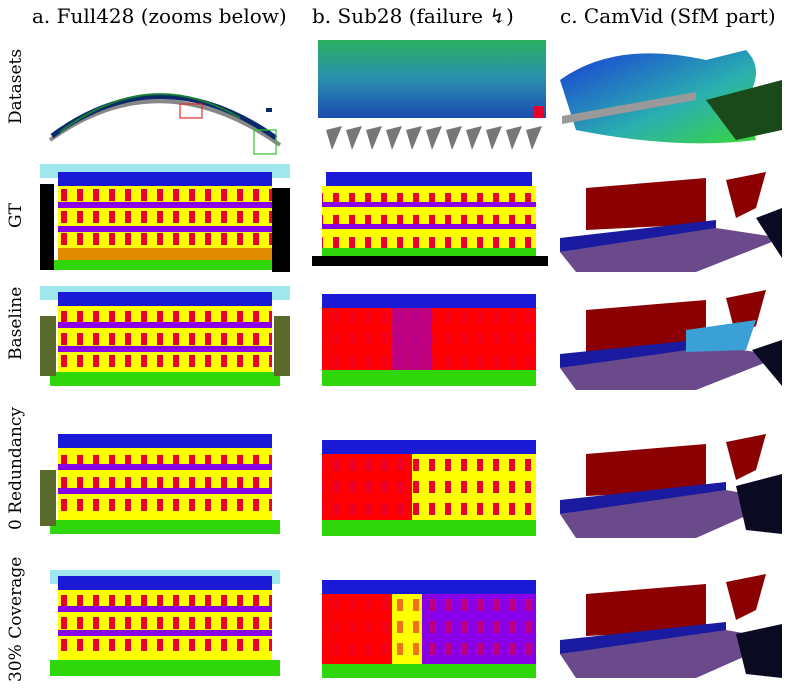 This screenshot has height=688, width=797. I want to click on row-label-baseline: Baseline, so click(16, 323).